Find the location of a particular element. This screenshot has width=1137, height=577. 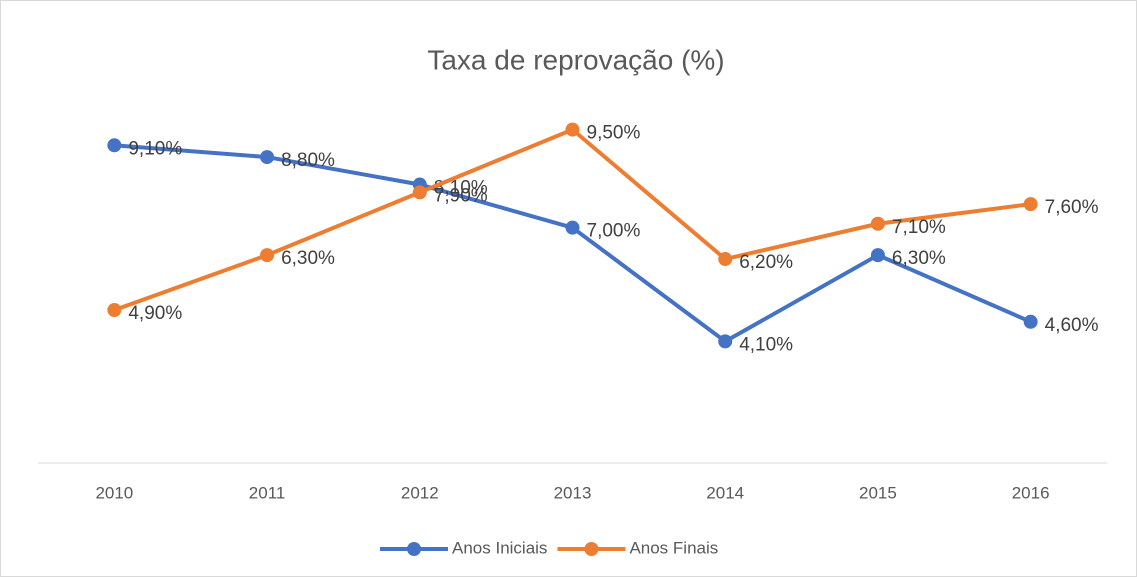

x-tick-label: 2013 is located at coordinates (573, 492).